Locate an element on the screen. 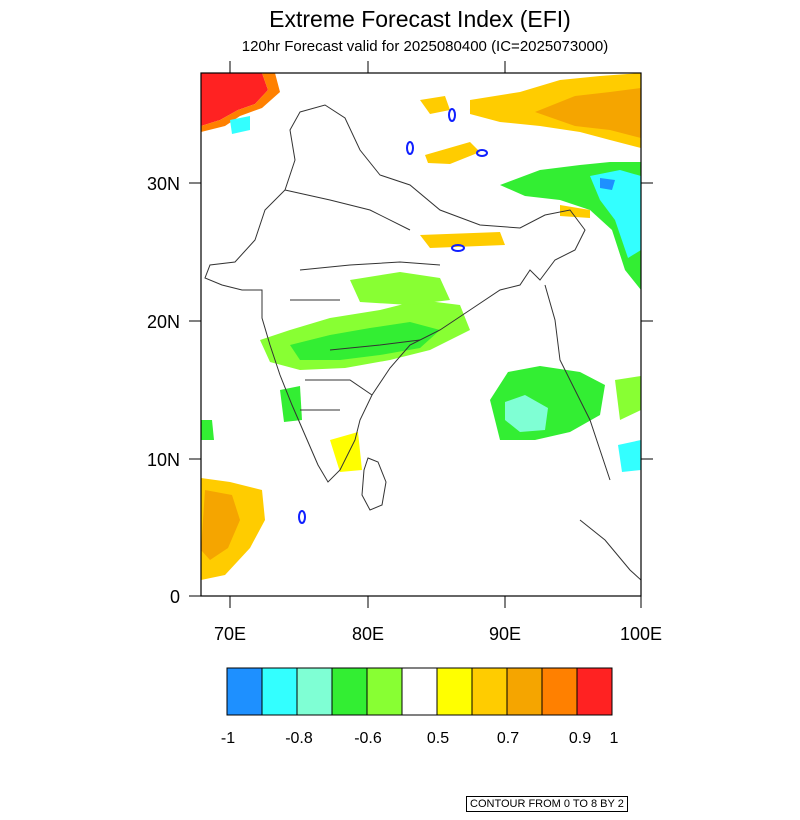  colorbar-label: 0.7 is located at coordinates (508, 738).